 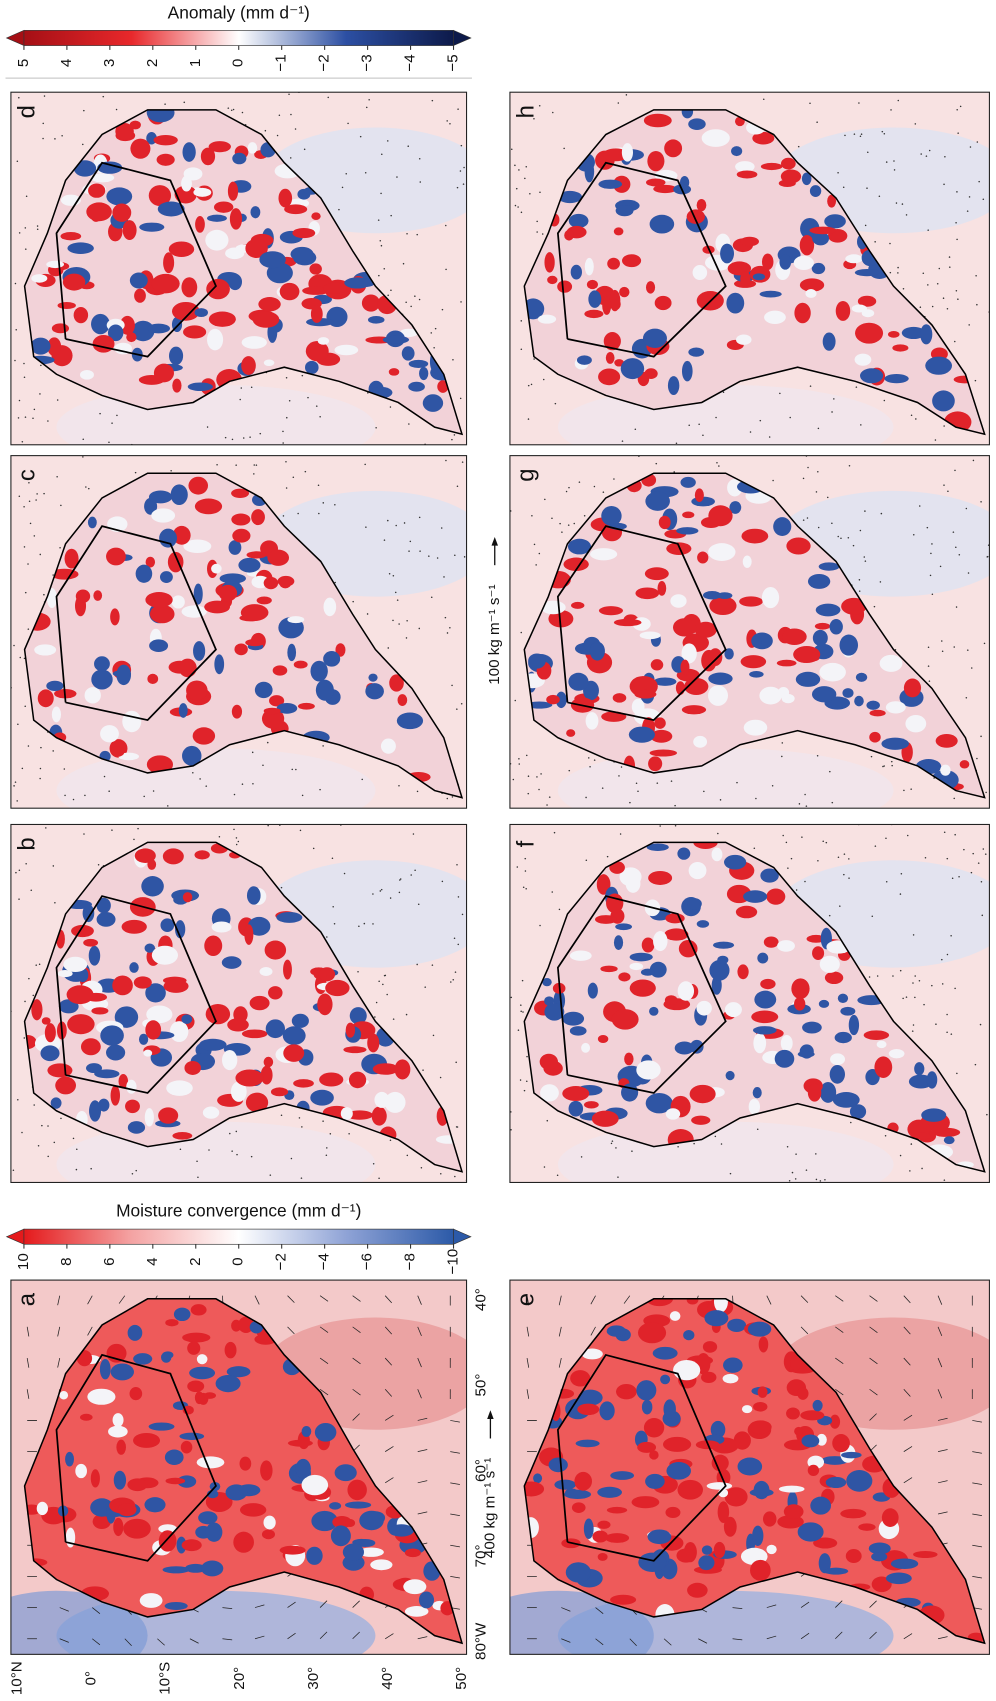 What do you see at coordinates (239, 1236) in the screenshot?
I see `colorbar` at bounding box center [239, 1236].